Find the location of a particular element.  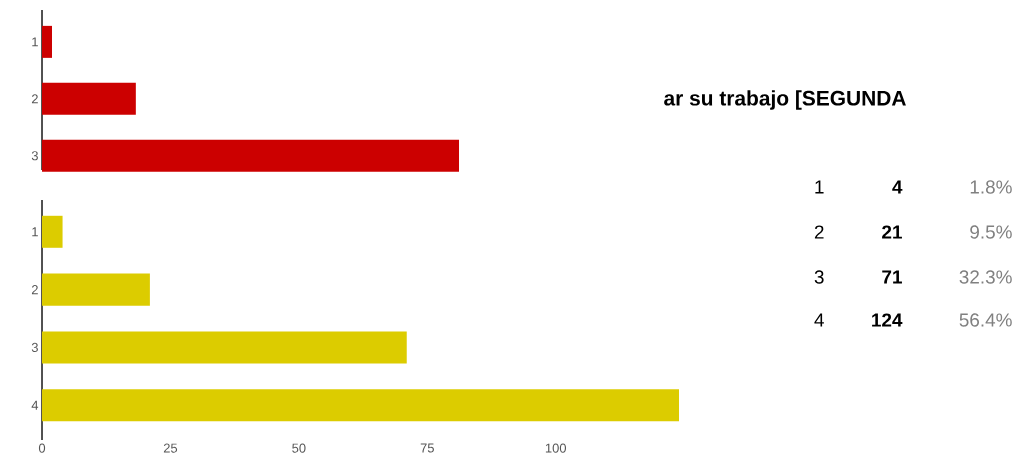

x-tick-label: 75 is located at coordinates (427, 448).